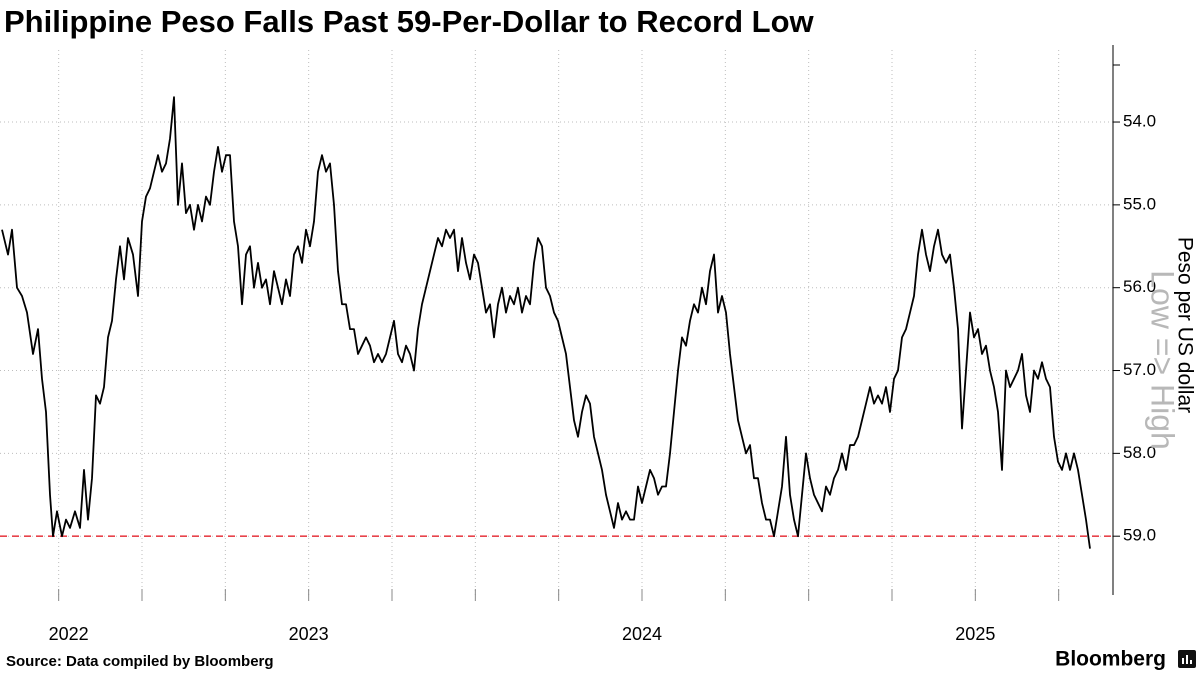 Image resolution: width=1200 pixels, height=675 pixels. What do you see at coordinates (1139, 203) in the screenshot?
I see `y-tick-label: 55.0` at bounding box center [1139, 203].